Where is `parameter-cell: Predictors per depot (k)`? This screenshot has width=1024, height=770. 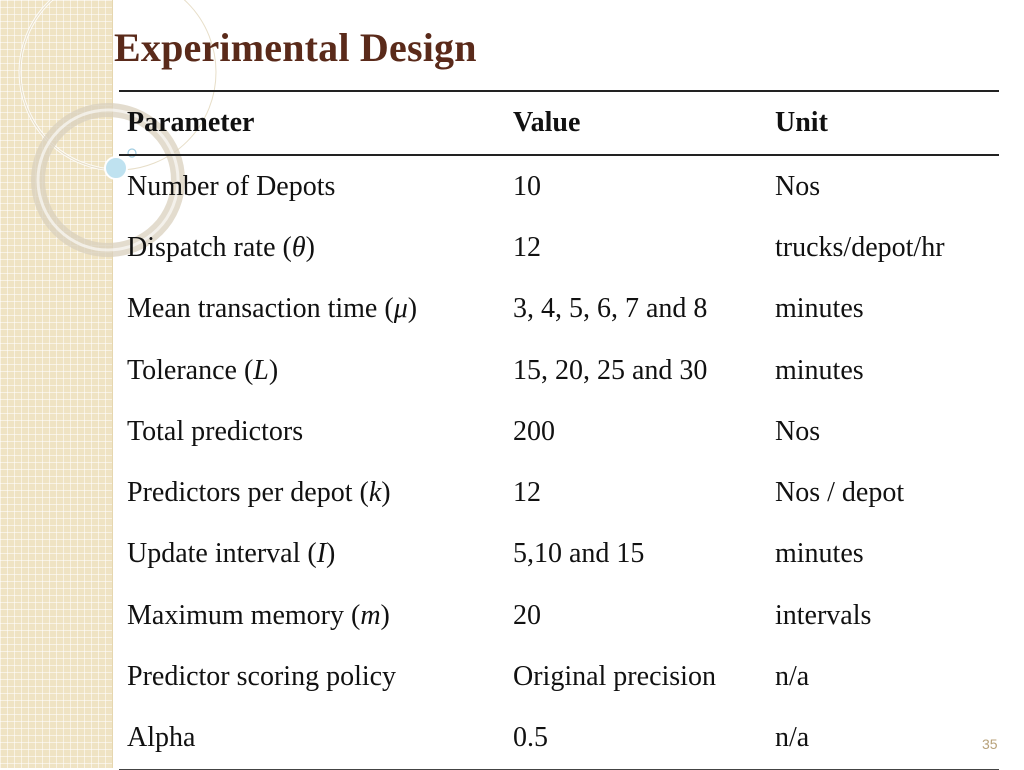
parameter-cell: Predictors per depot (k) is located at coordinates (259, 493).